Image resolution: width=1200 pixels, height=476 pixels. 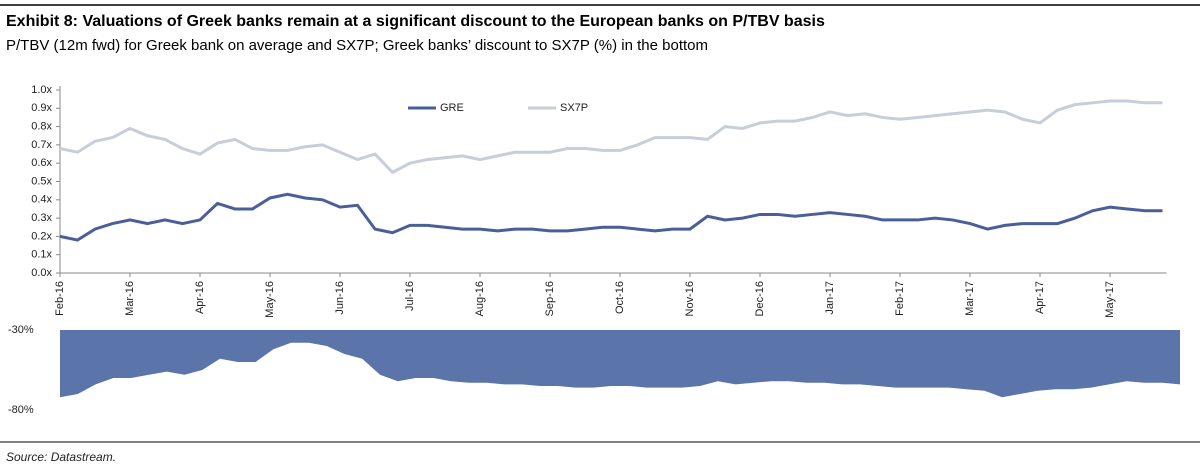 I want to click on x-tick-label: Jan-17, so click(x=830, y=298).